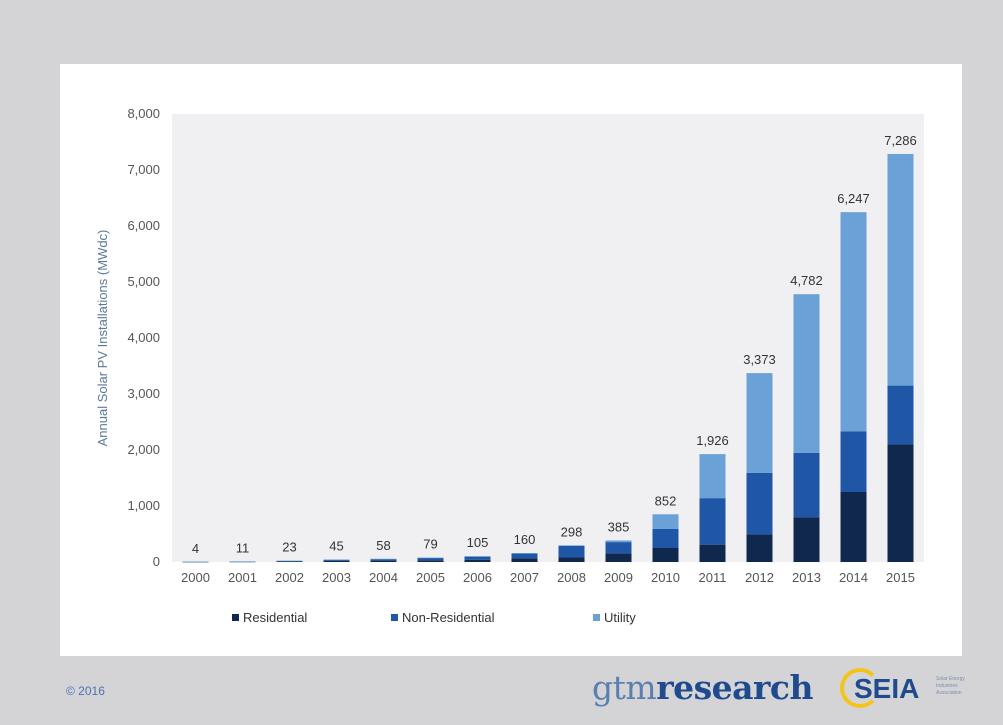 Image resolution: width=1003 pixels, height=725 pixels. What do you see at coordinates (620, 617) in the screenshot?
I see `legend-label: Utility` at bounding box center [620, 617].